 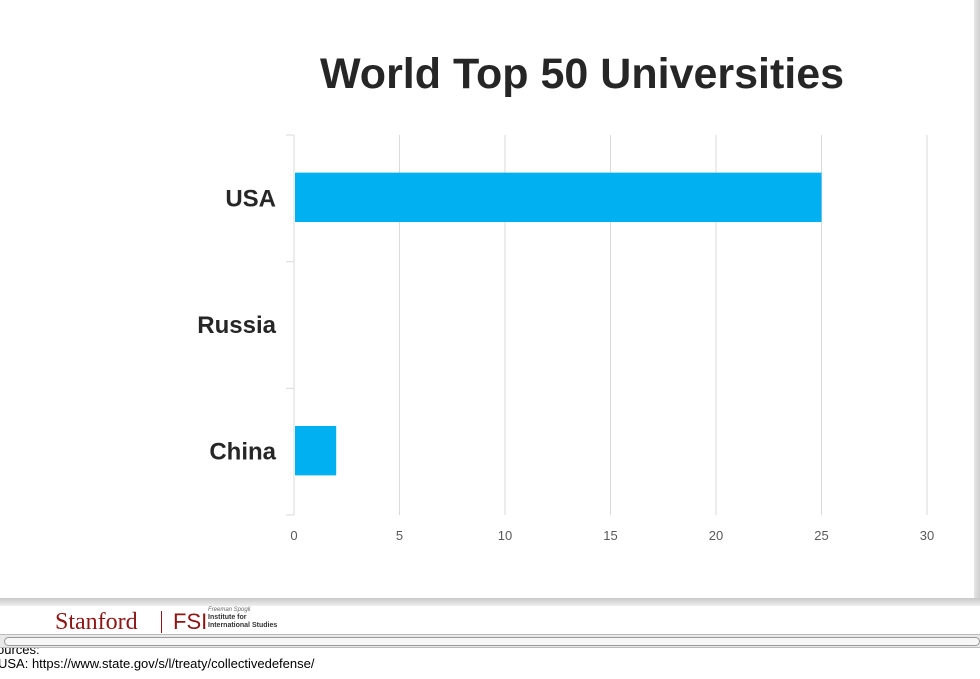 I want to click on horizontal-scrollbar, so click(x=490, y=641).